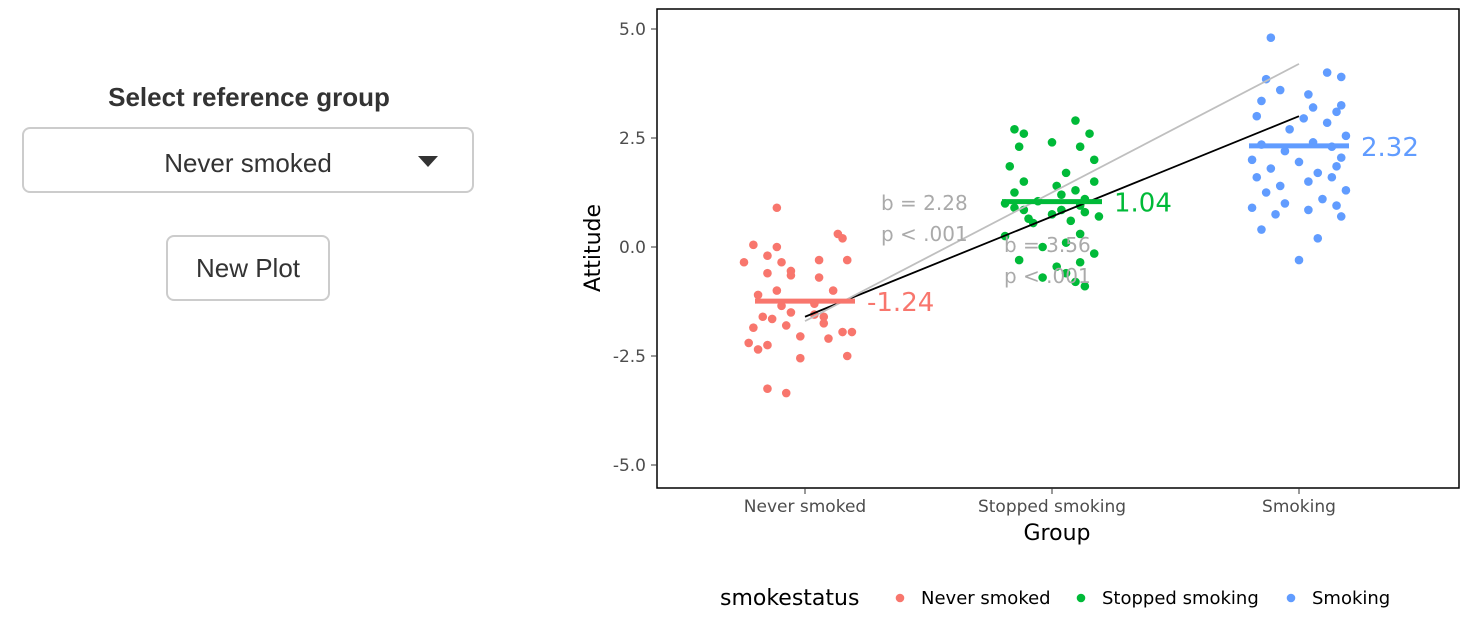 This screenshot has height=620, width=1482. Describe the element at coordinates (924, 203) in the screenshot. I see `slope-label: b = 2.28` at that location.